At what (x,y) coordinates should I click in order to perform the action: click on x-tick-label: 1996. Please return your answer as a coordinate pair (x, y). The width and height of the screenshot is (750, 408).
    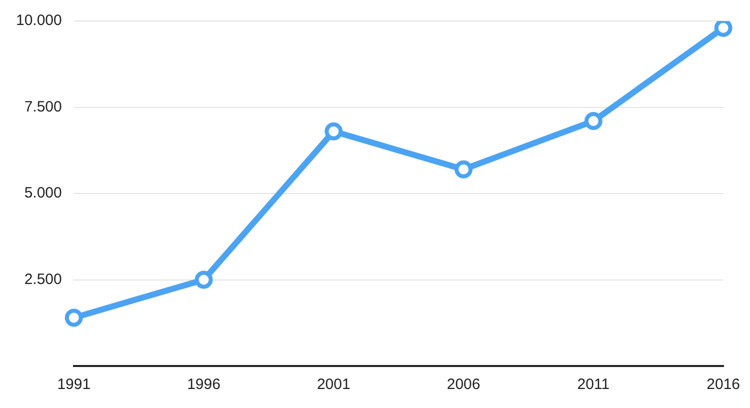
    Looking at the image, I should click on (203, 385).